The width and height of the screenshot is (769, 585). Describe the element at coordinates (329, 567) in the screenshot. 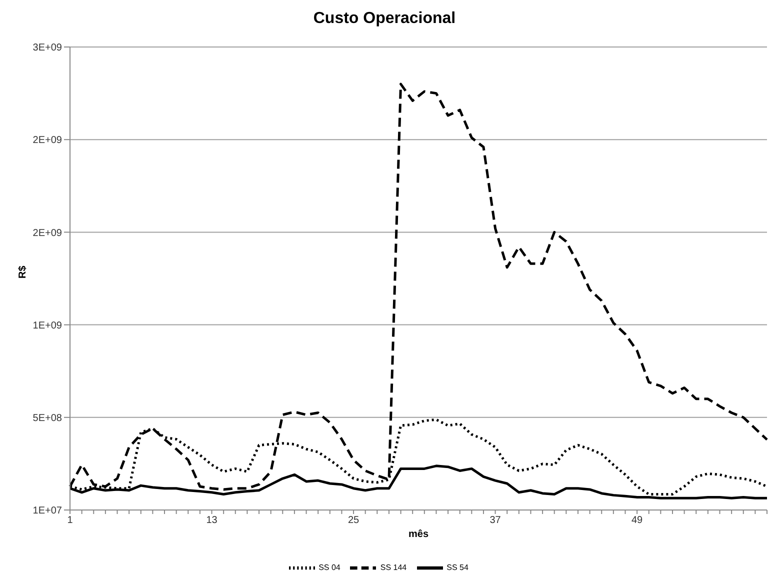

I see `legend-label: SS 04` at that location.